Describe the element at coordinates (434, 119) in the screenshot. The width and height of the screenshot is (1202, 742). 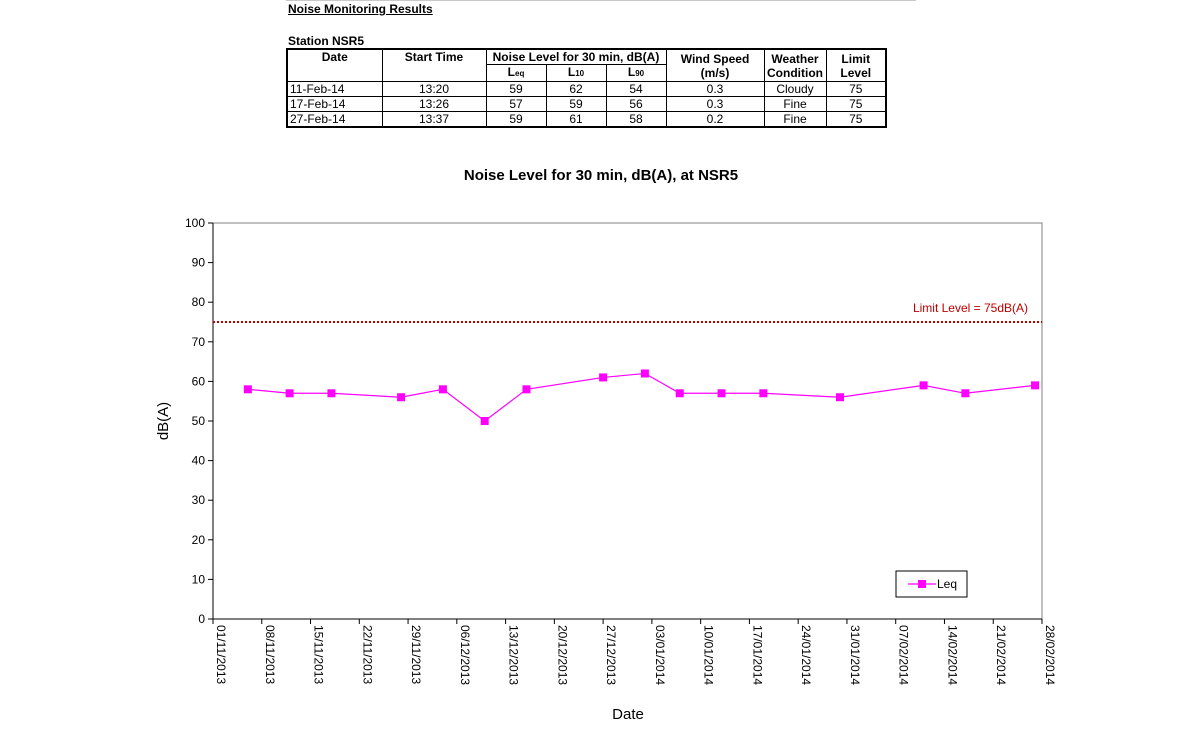
I see `cell-time: 13:37` at that location.